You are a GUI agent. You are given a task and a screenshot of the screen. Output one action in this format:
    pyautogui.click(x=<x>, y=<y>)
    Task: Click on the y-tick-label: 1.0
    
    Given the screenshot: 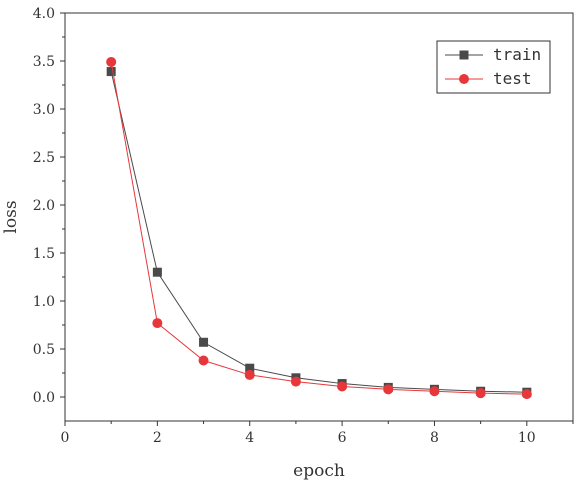 What is the action you would take?
    pyautogui.click(x=44, y=302)
    